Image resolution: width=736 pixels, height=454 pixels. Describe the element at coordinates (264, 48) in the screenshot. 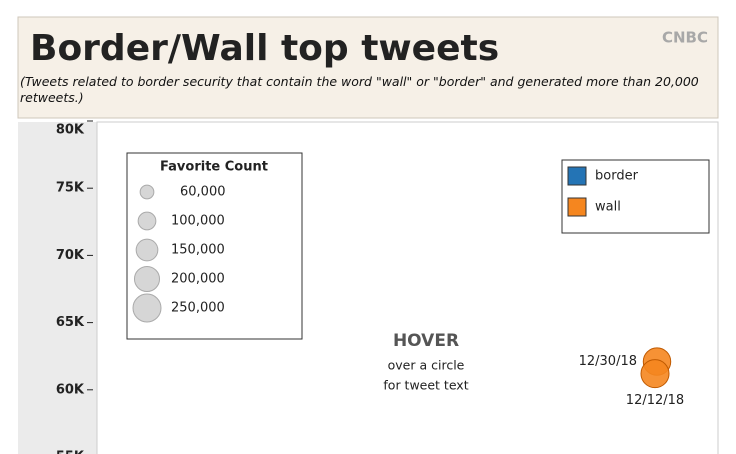

I see `chart-title: Border/Wall top tweets` at that location.